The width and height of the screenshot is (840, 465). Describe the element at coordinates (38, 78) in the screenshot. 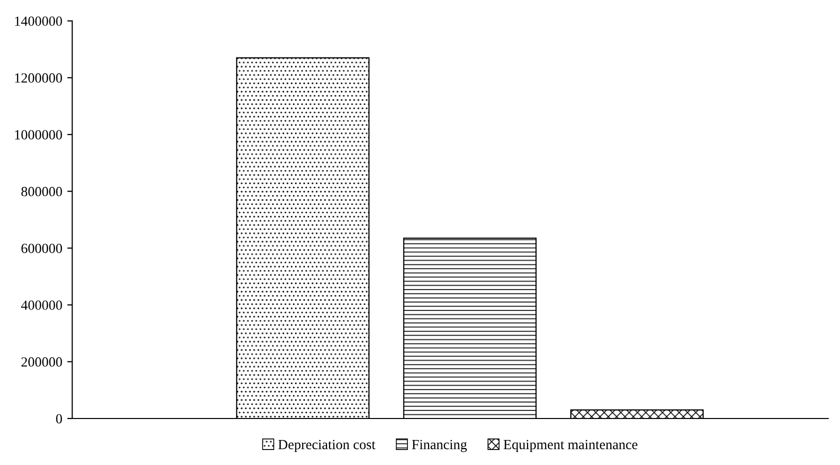

I see `y-tick-label: 1200000` at that location.